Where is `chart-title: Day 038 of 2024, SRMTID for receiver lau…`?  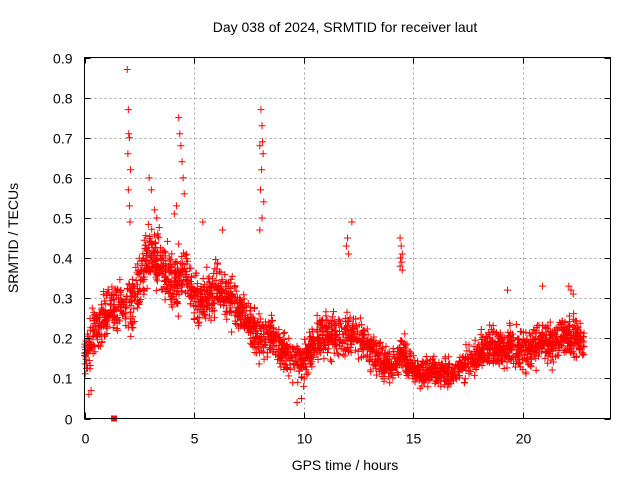
chart-title: Day 038 of 2024, SRMTID for receiver lau… is located at coordinates (345, 27).